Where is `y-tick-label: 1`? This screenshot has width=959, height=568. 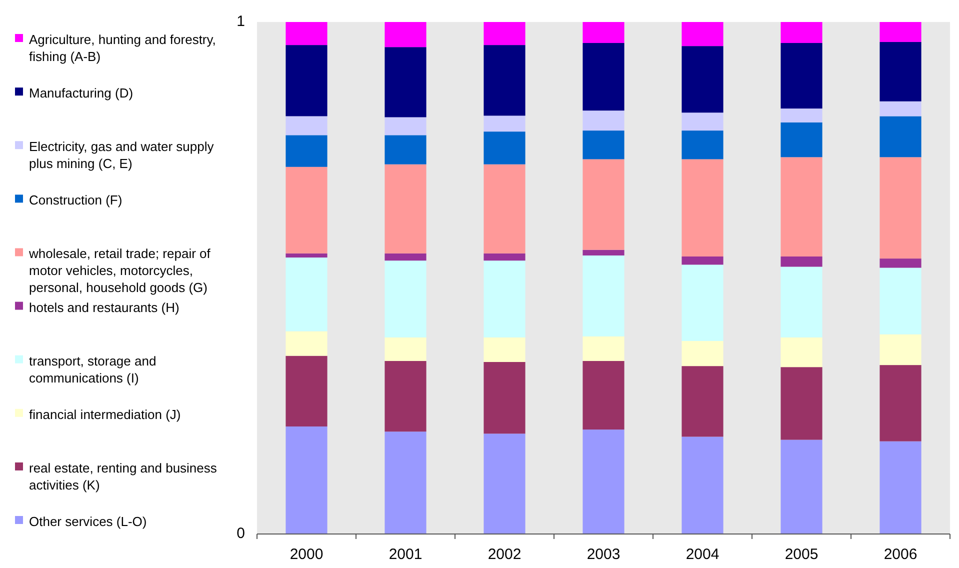
y-tick-label: 1 is located at coordinates (240, 21).